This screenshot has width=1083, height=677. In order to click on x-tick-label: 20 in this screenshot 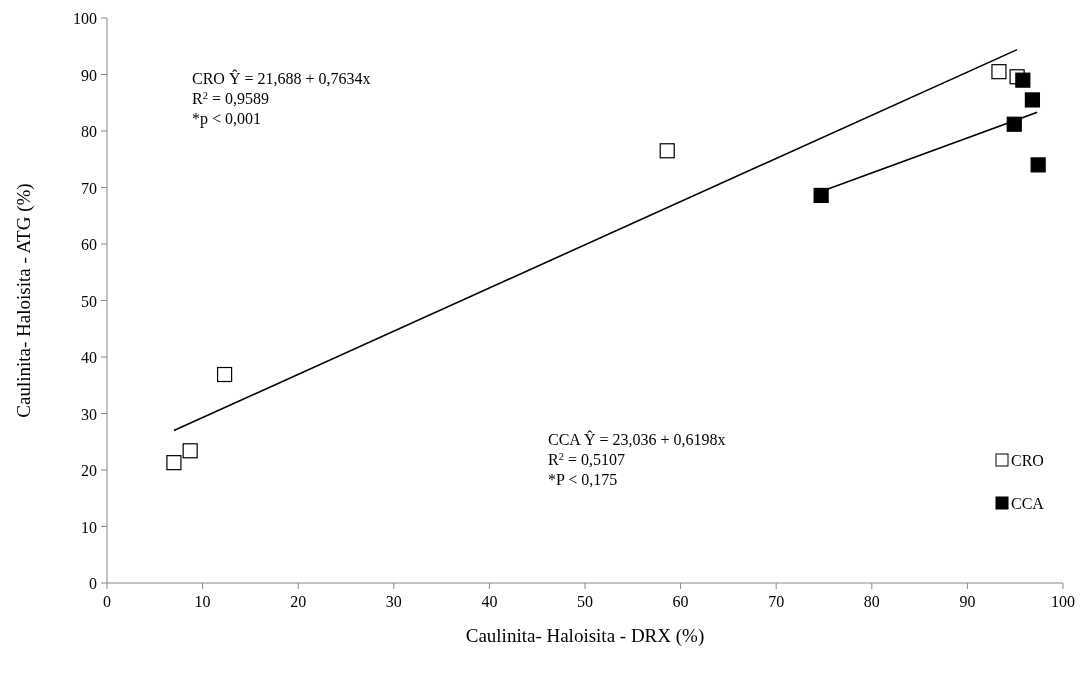, I will do `click(298, 601)`.